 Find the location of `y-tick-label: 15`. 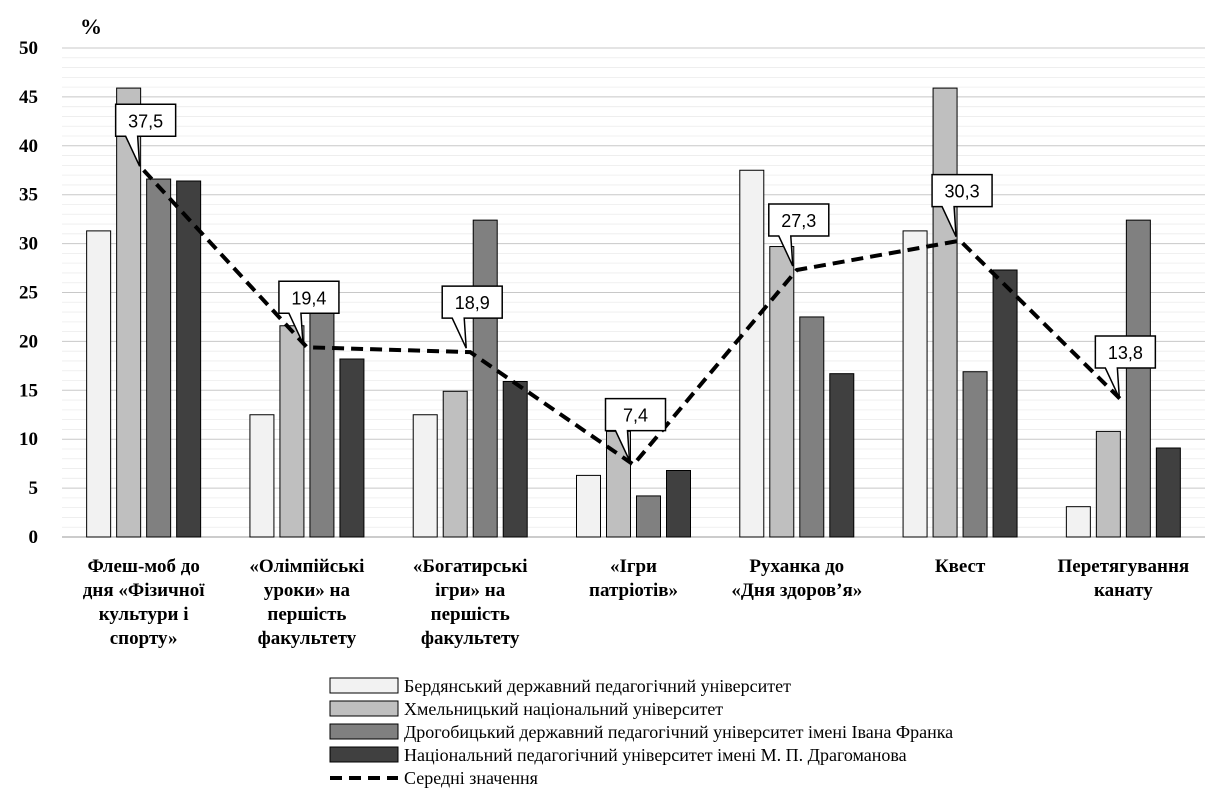

y-tick-label: 15 is located at coordinates (28, 390).